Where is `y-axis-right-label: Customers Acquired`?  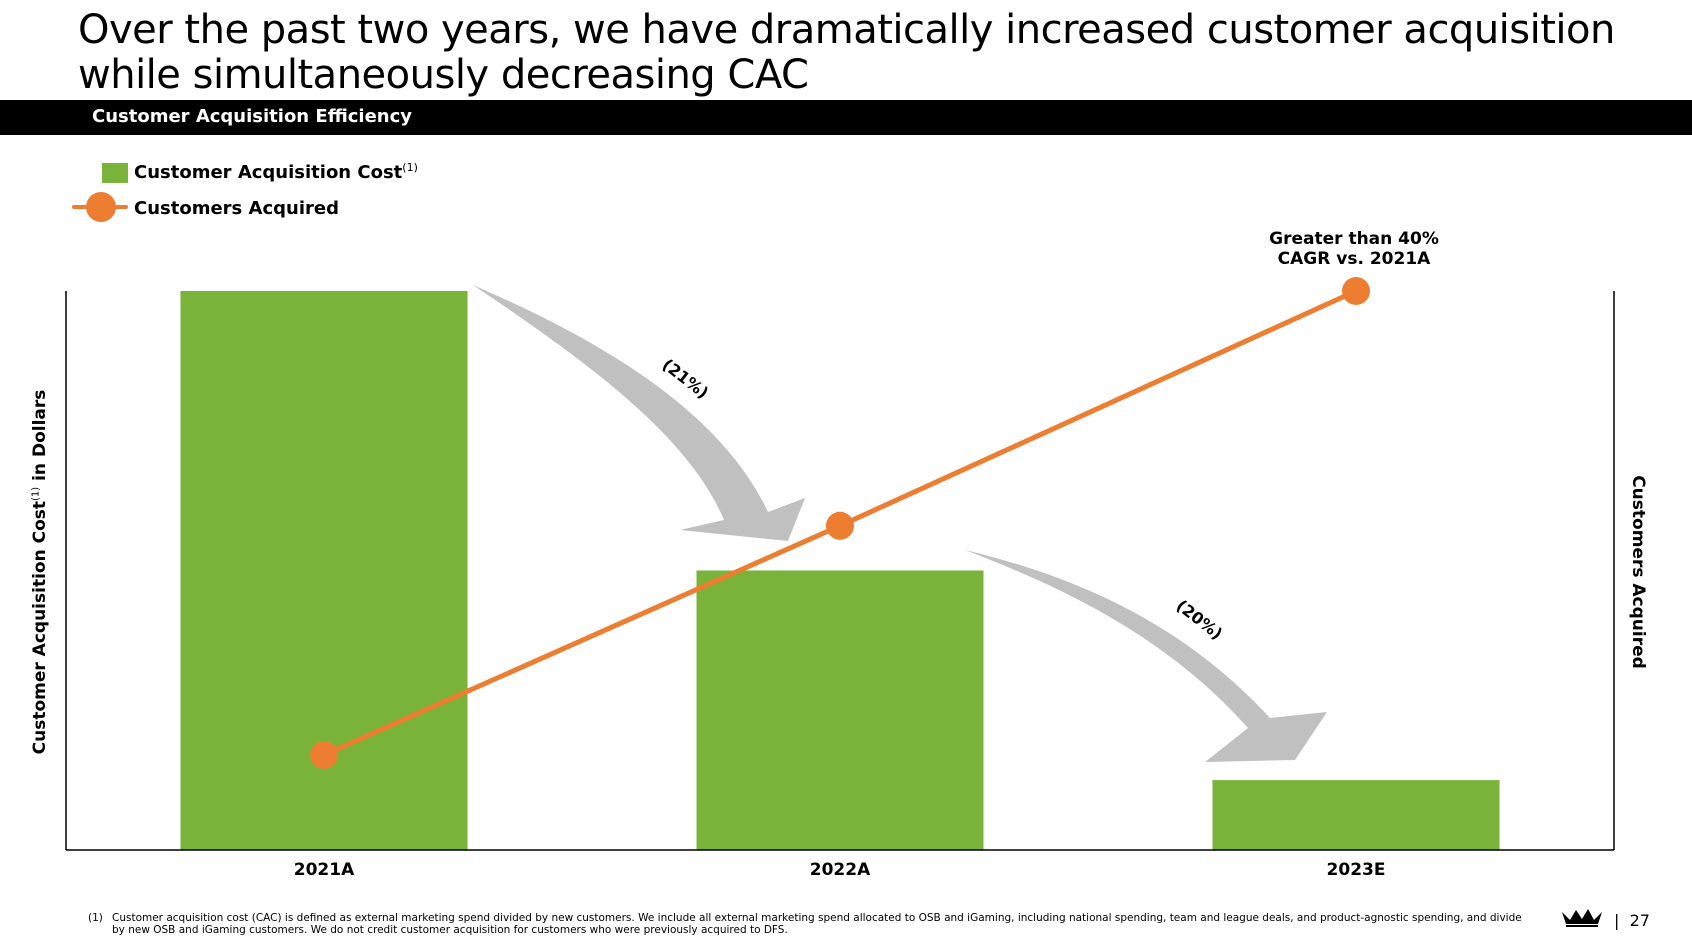
y-axis-right-label: Customers Acquired is located at coordinates (1638, 572).